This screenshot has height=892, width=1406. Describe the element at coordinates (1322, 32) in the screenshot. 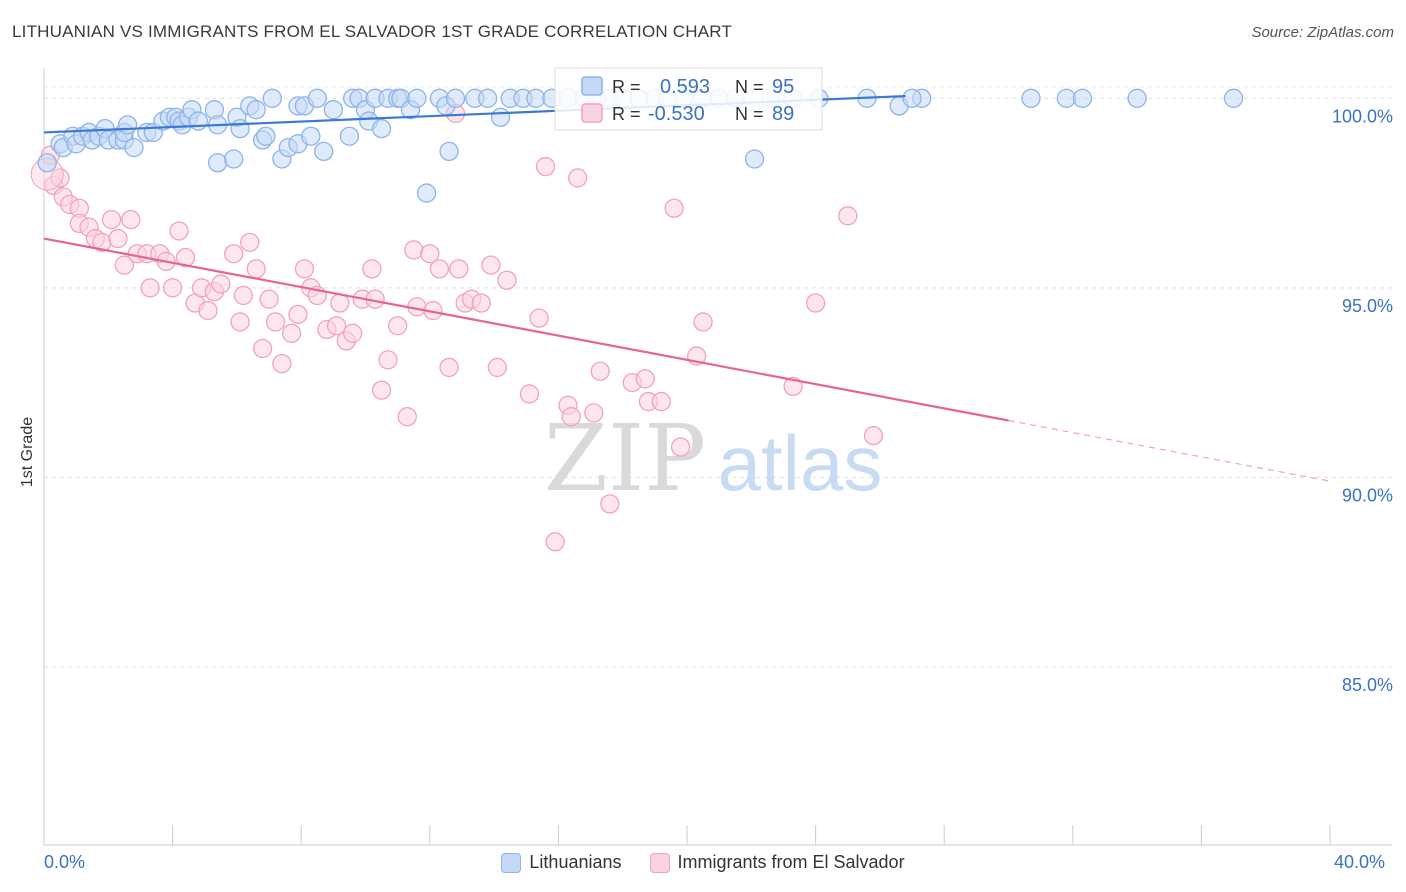

I see `source-note: Source: ZipAtlas.com` at that location.